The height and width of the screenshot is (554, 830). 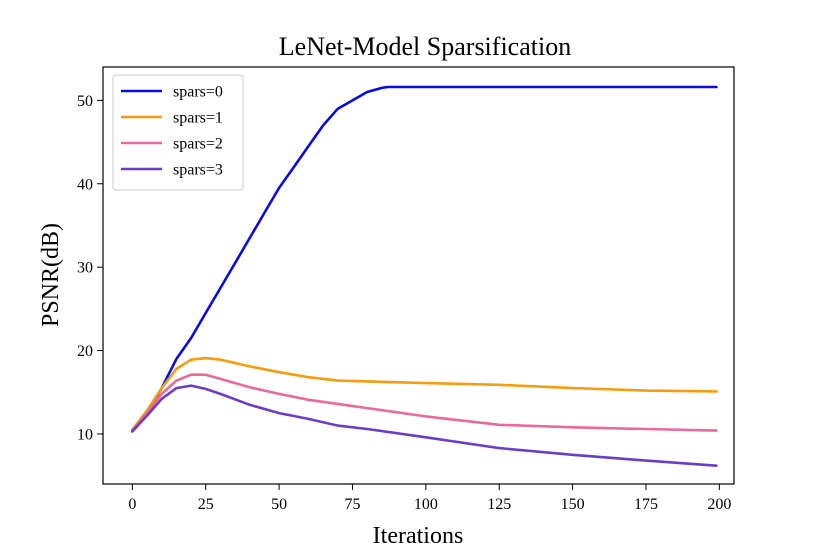 I want to click on legend-label-0: spars=0, so click(x=198, y=92).